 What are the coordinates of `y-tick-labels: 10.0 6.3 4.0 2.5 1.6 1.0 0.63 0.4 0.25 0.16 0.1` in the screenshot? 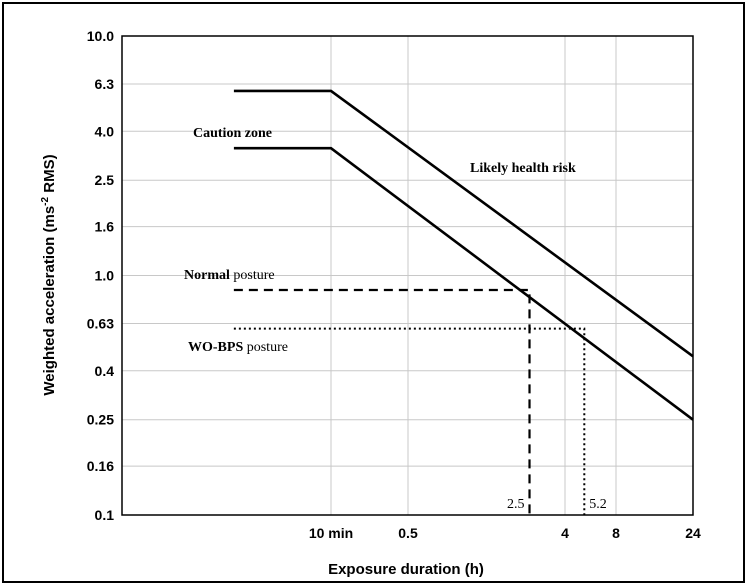 It's located at (100, 275).